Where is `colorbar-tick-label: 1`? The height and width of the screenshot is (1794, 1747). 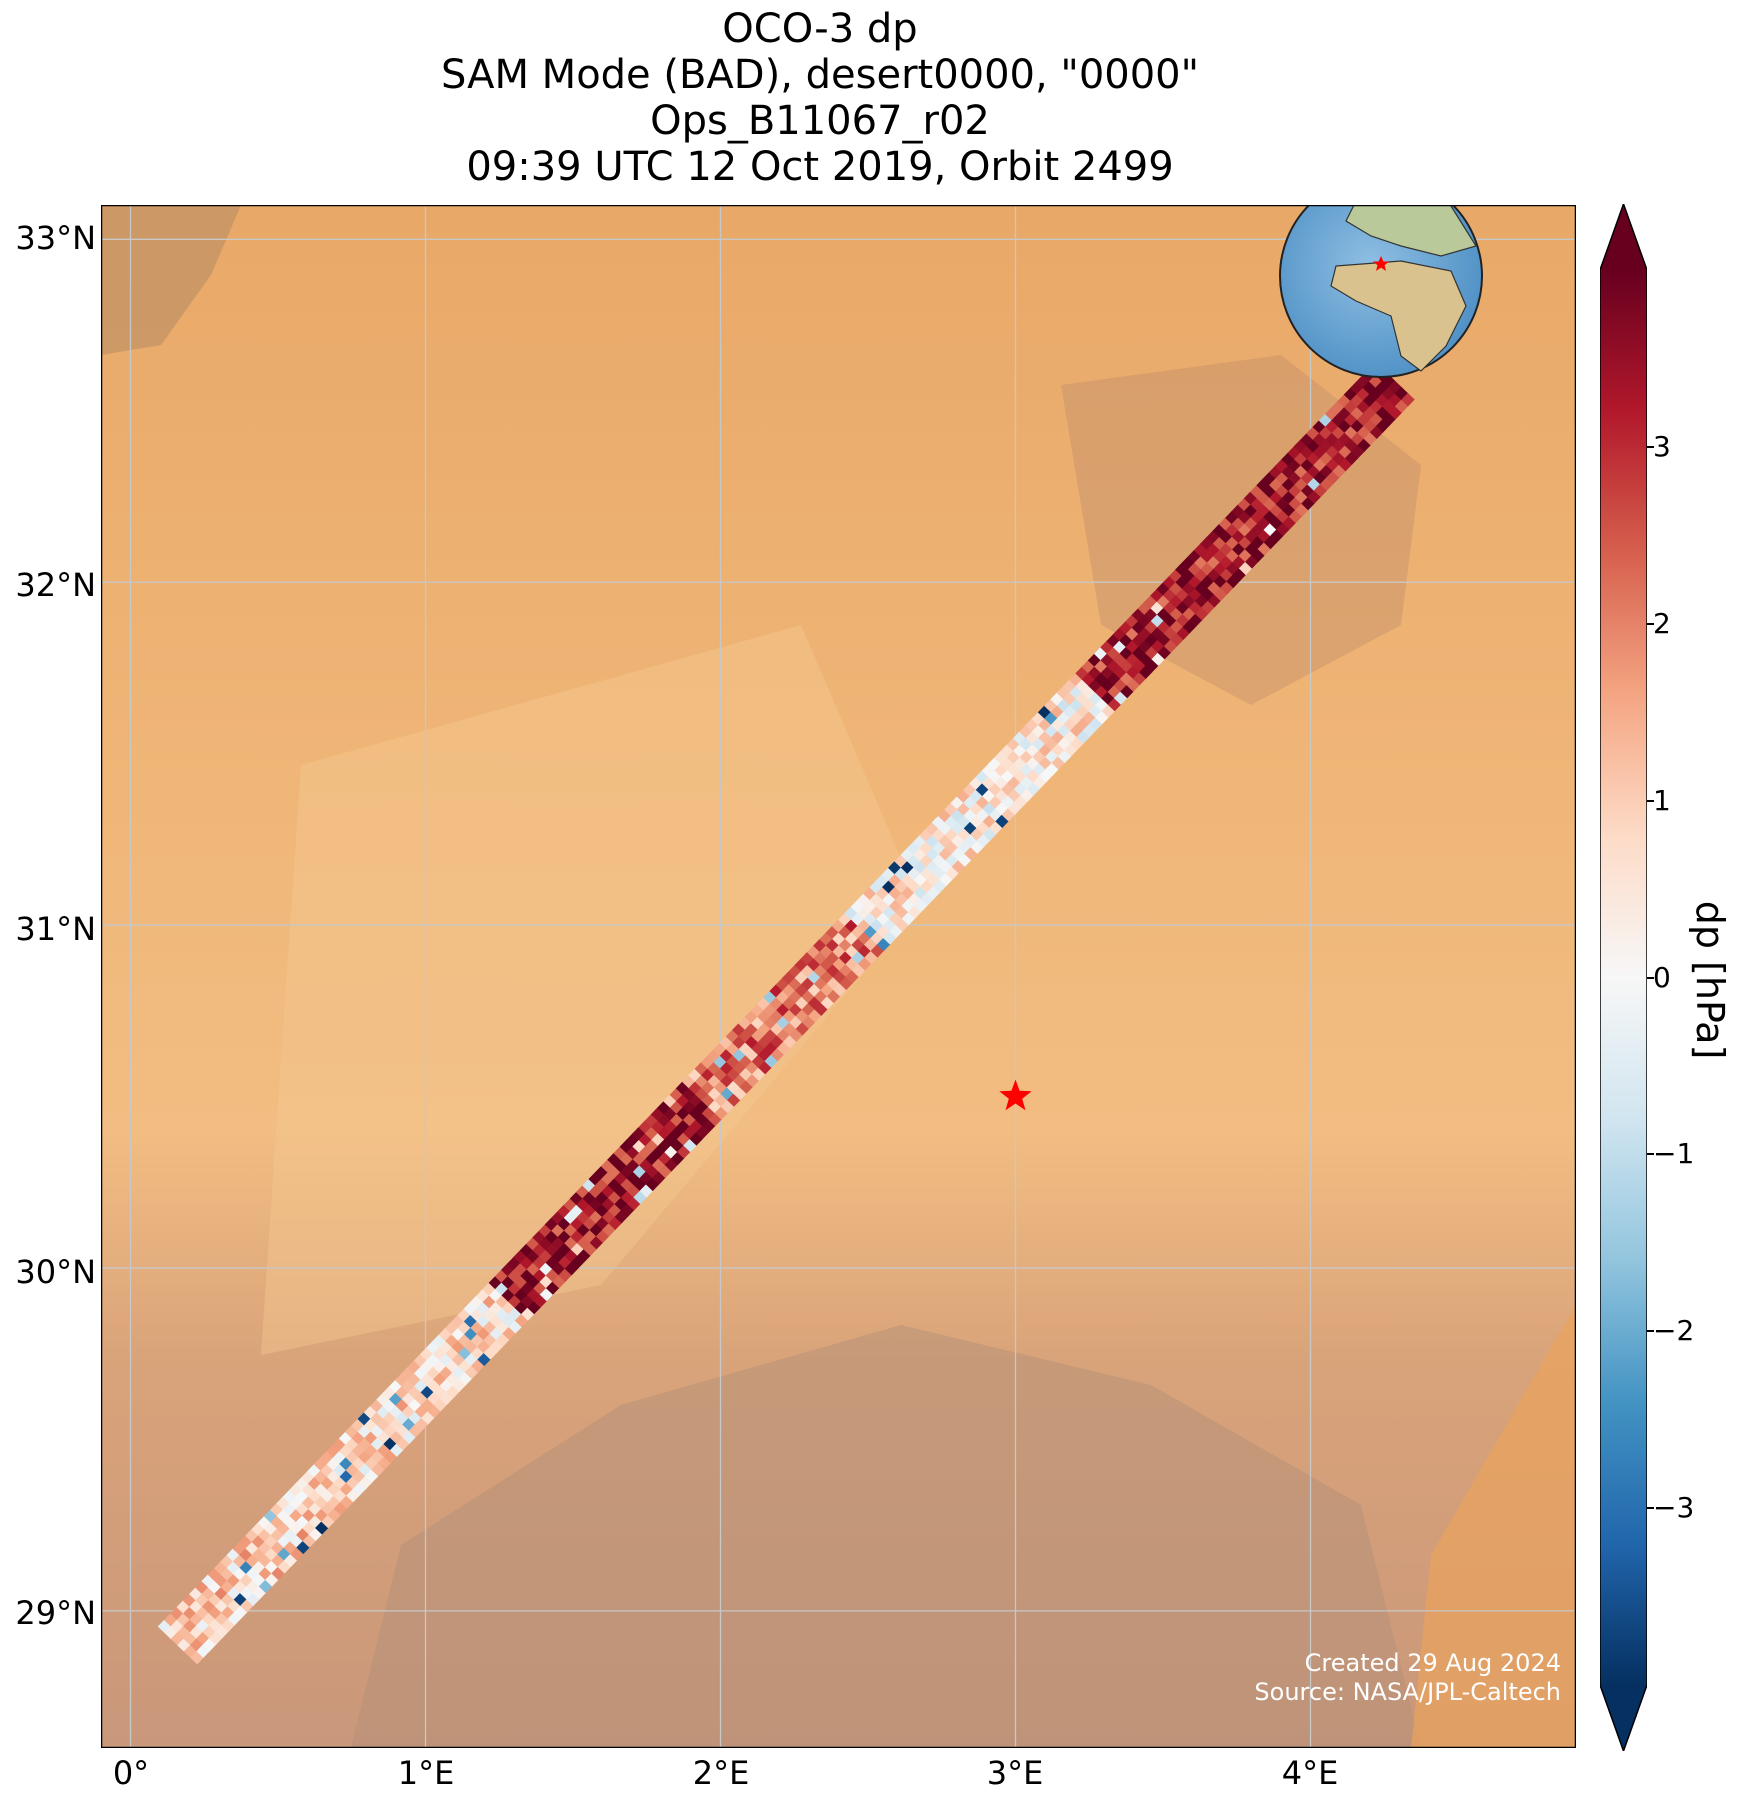
colorbar-tick-label: 1 is located at coordinates (1662, 800).